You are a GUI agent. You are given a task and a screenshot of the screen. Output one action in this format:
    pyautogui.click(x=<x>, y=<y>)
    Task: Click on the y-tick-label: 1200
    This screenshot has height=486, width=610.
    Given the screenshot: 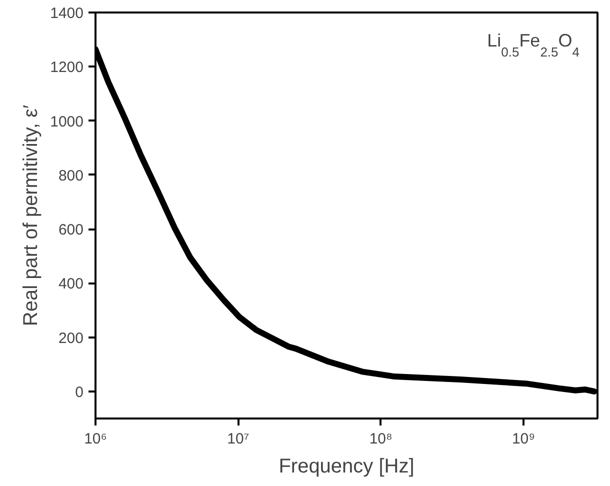 What is the action you would take?
    pyautogui.click(x=67, y=67)
    